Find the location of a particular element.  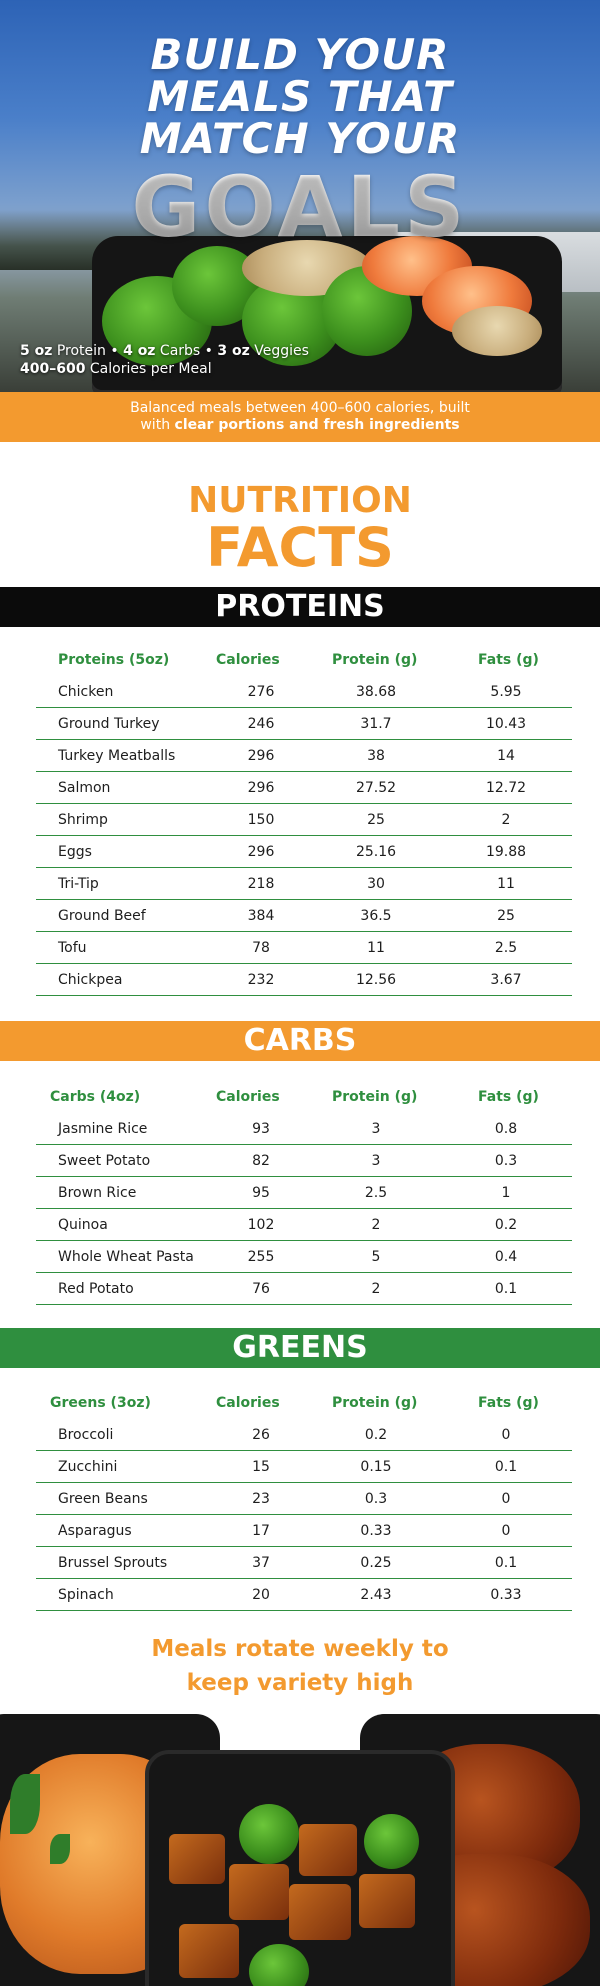

protein-cell: 0.3 is located at coordinates (376, 1499).